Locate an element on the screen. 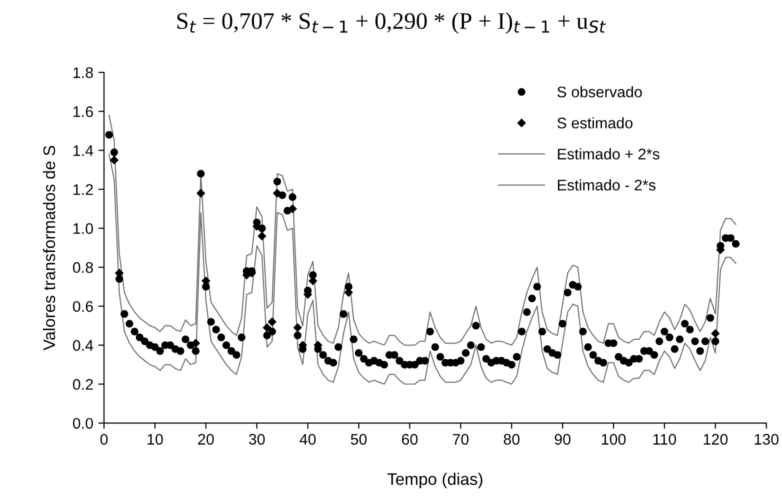 This screenshot has height=496, width=782. x-tick-label: 90 is located at coordinates (562, 439).